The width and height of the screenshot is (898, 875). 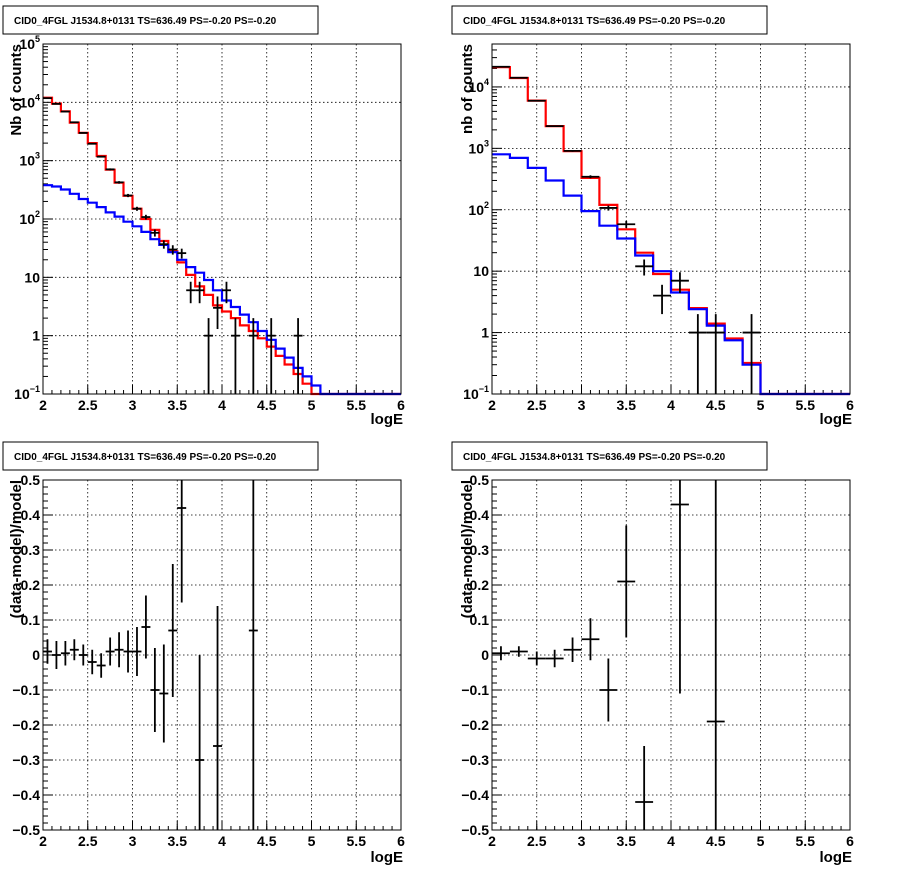 What do you see at coordinates (31, 515) in the screenshot?
I see `y-tick-label: 0.4` at bounding box center [31, 515].